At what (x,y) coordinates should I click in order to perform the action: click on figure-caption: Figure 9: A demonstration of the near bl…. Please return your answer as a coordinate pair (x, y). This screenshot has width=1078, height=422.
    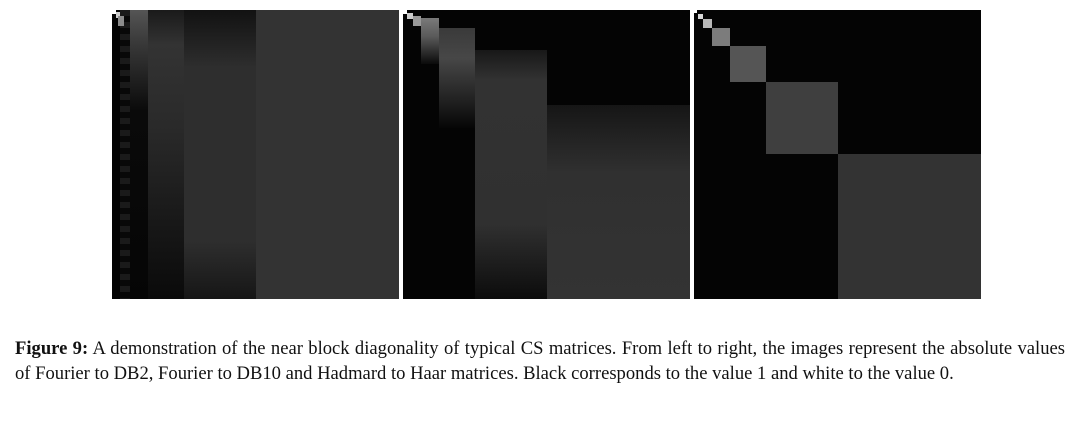
    Looking at the image, I should click on (540, 361).